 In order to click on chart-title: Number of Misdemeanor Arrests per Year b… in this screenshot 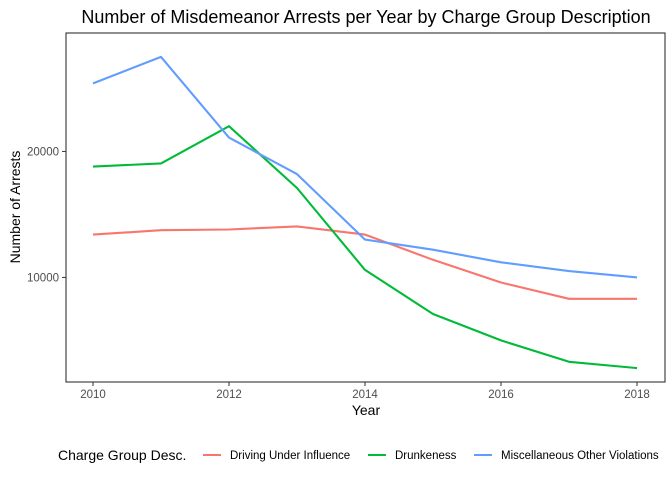, I will do `click(365, 17)`.